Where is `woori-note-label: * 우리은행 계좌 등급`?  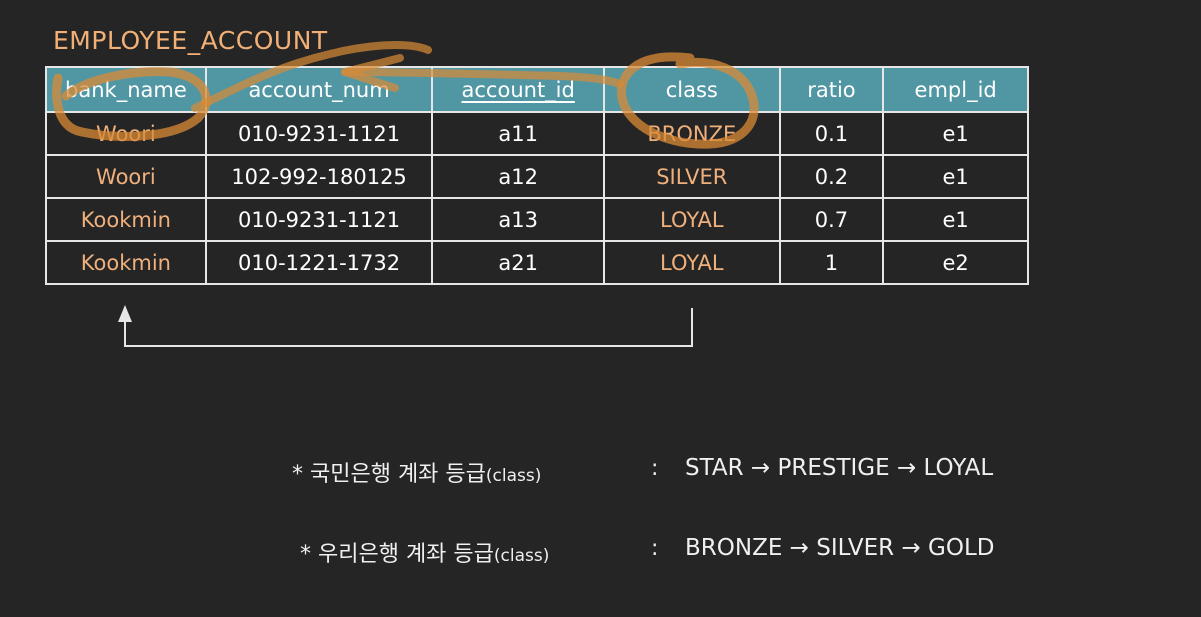
woori-note-label: * 우리은행 계좌 등급 is located at coordinates (397, 554).